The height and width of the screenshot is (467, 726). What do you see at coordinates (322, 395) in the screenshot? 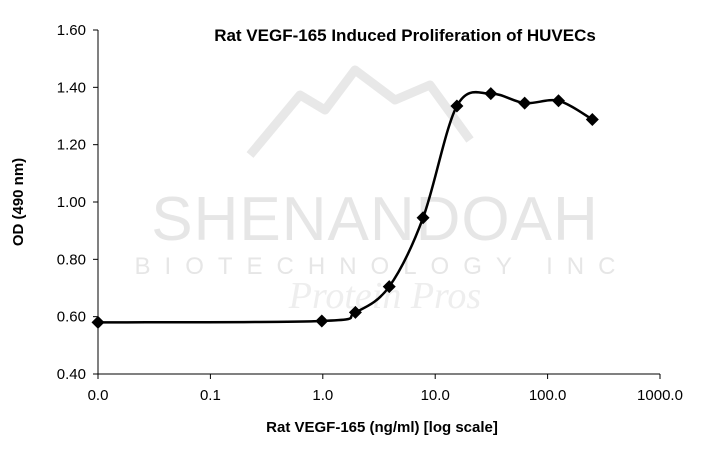
I see `x-tick-label: 1.0` at bounding box center [322, 395].